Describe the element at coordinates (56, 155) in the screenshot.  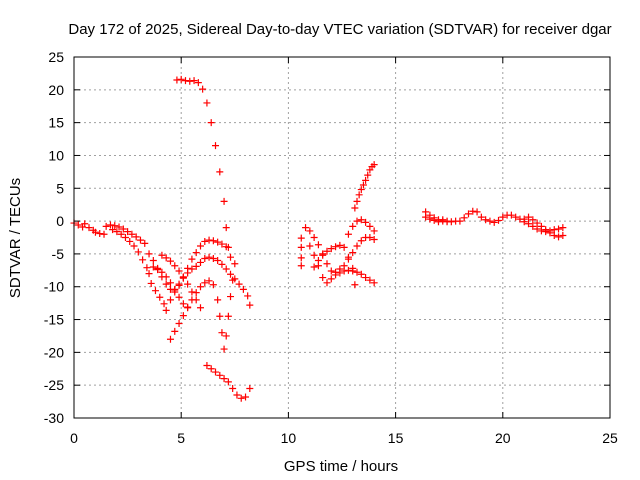
I see `y-tick-label: 10` at that location.